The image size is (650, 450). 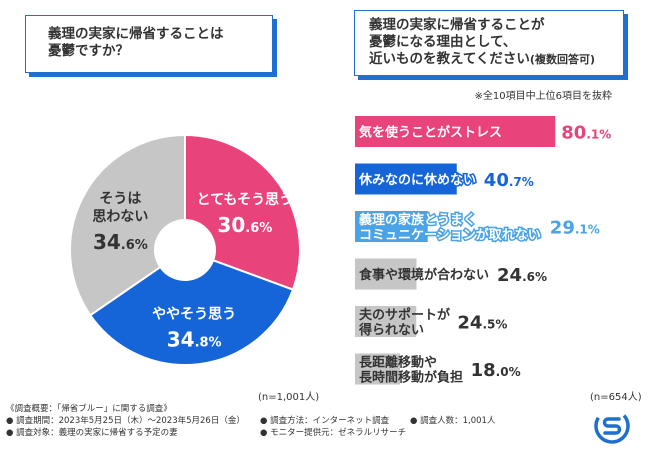 What do you see at coordinates (120, 217) in the screenshot?
I see `pie-slice-label: 思わない` at bounding box center [120, 217].